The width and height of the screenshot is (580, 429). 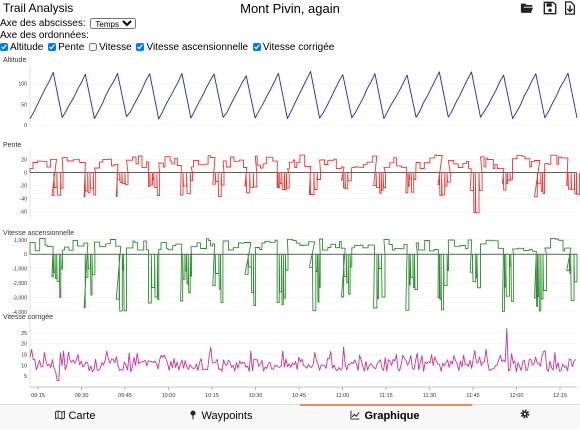 What do you see at coordinates (140, 47) in the screenshot?
I see `checkbox-vitesse-ascensionnelle-input` at bounding box center [140, 47].